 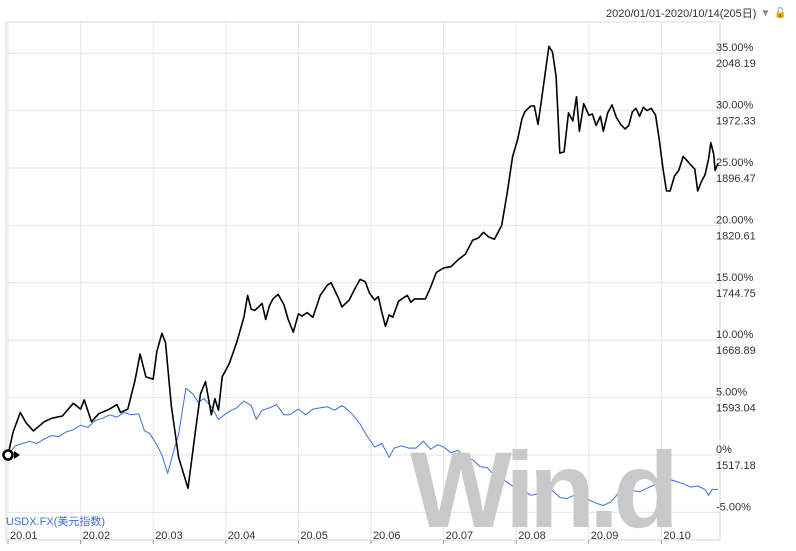 What do you see at coordinates (314, 536) in the screenshot?
I see `x-tick-label: 20.05` at bounding box center [314, 536].